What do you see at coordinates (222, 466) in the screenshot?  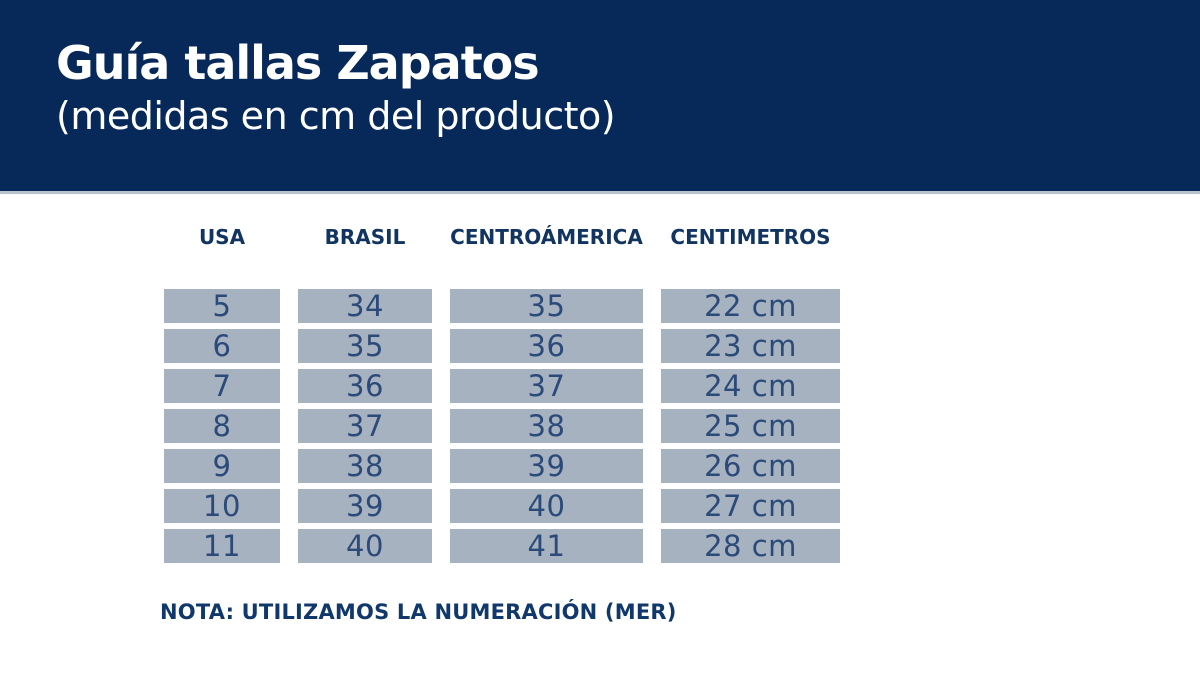 I see `table-cell: 9` at bounding box center [222, 466].